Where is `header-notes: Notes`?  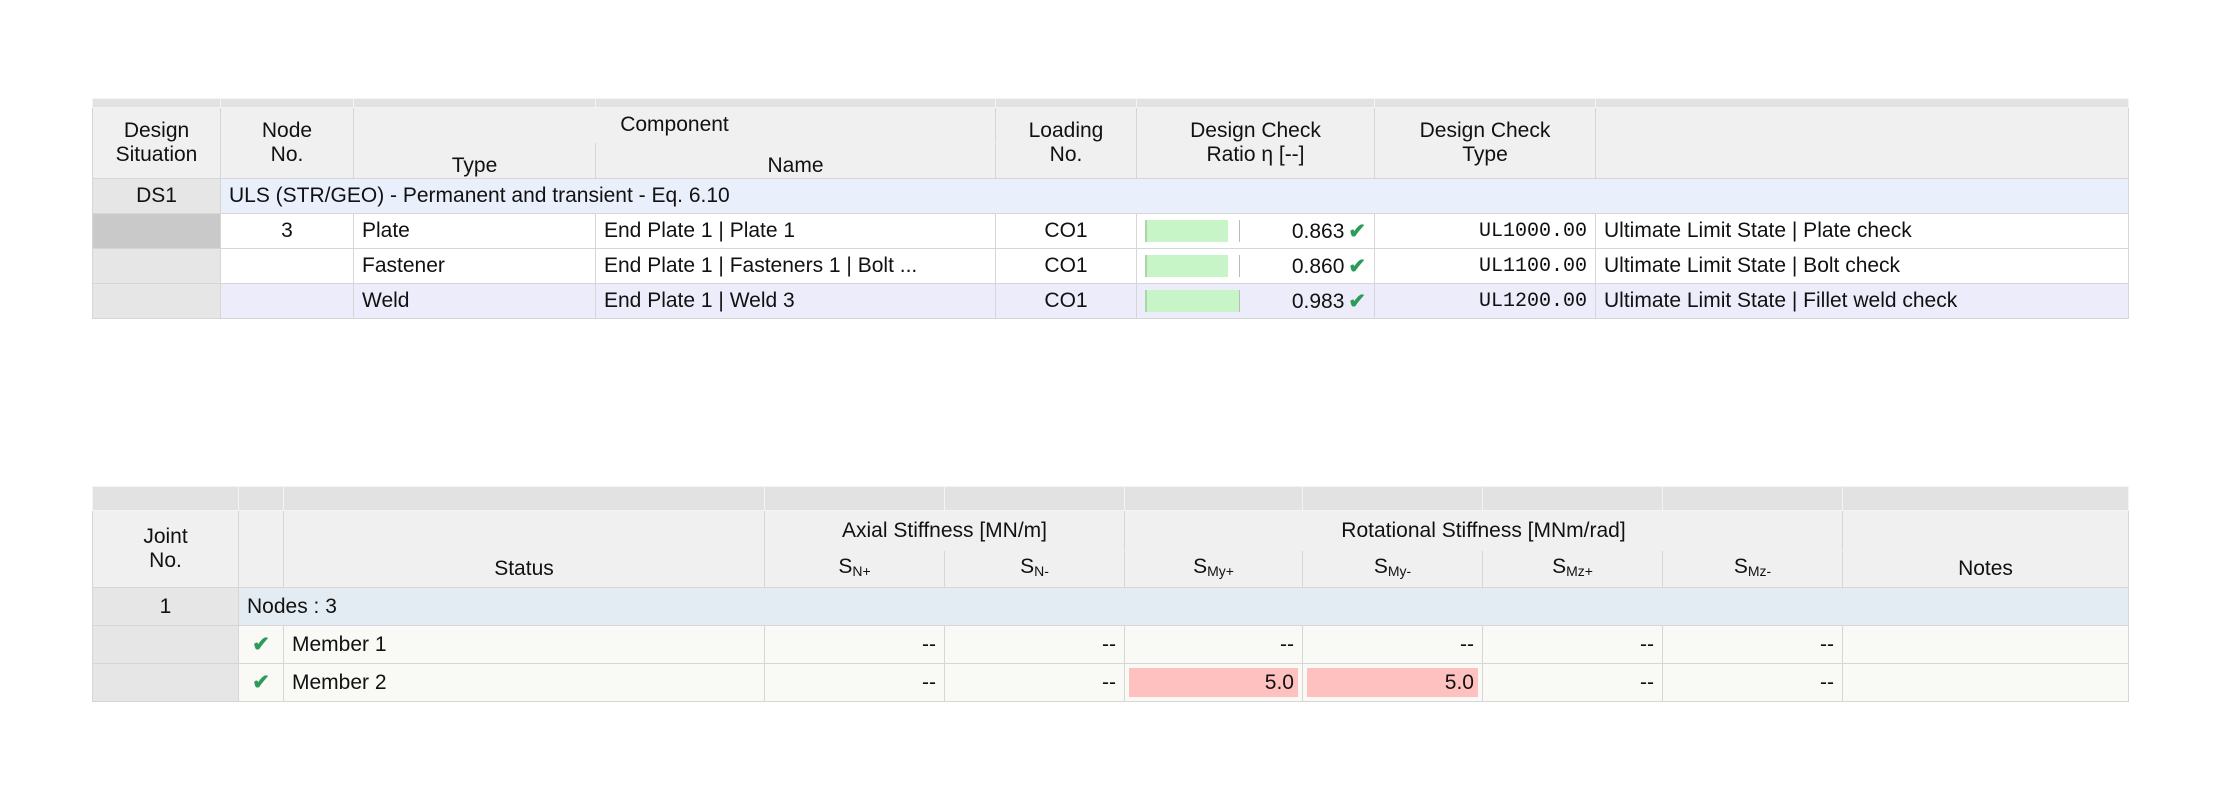
header-notes: Notes is located at coordinates (1985, 549).